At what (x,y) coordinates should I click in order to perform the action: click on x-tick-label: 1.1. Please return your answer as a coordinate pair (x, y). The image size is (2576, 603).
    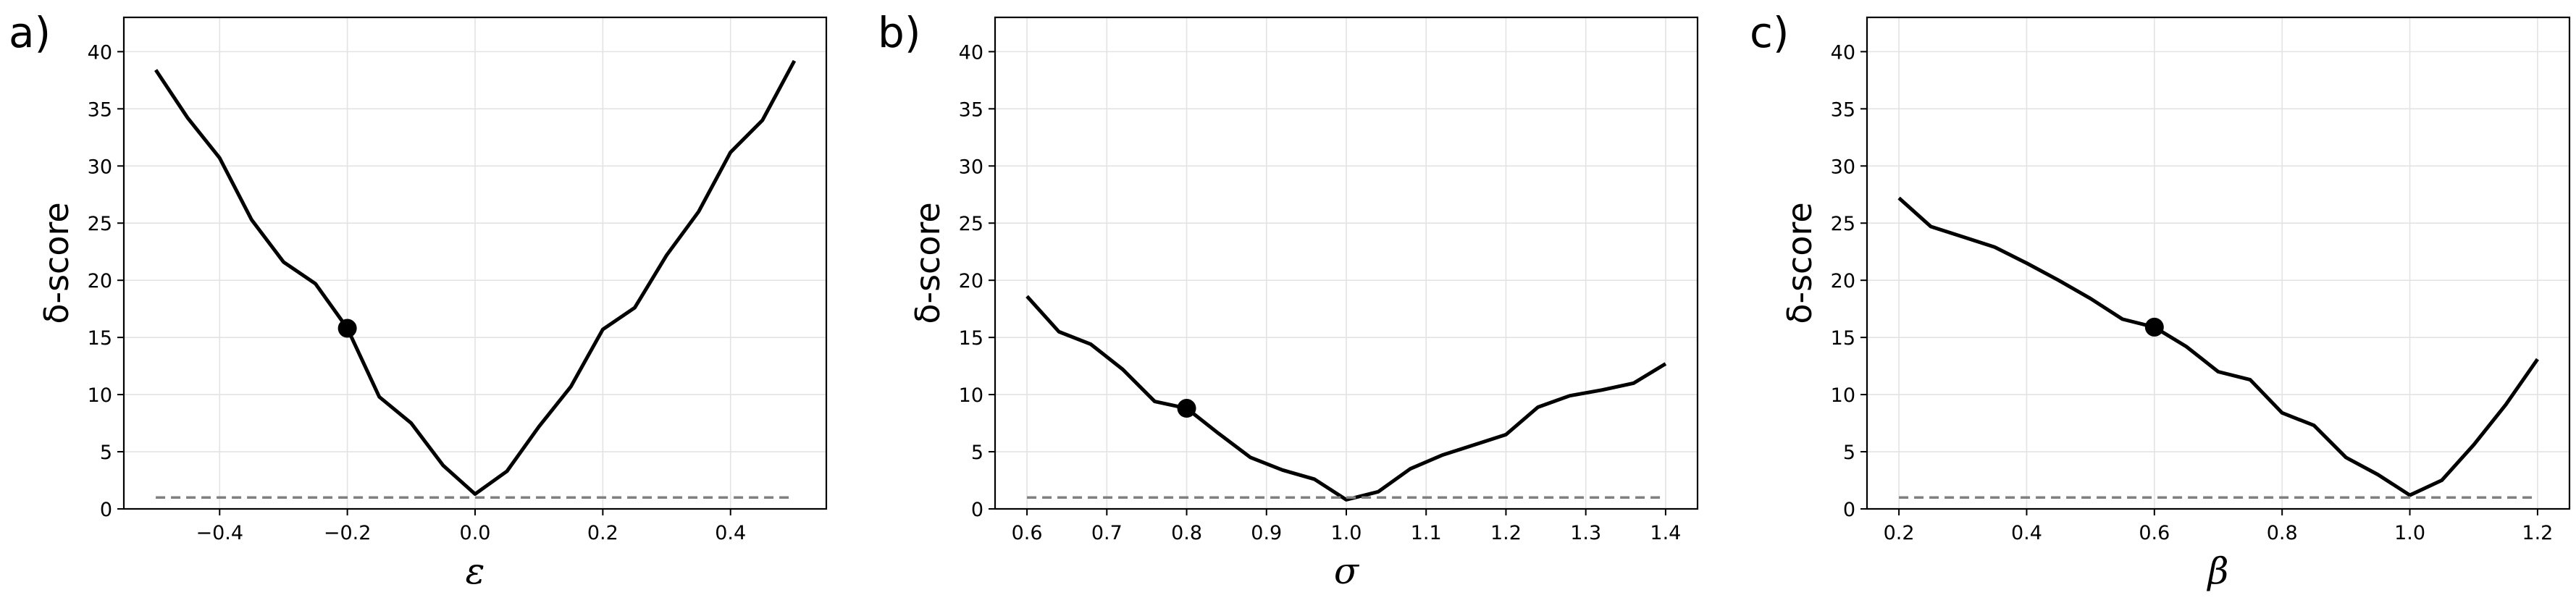
    Looking at the image, I should click on (1426, 533).